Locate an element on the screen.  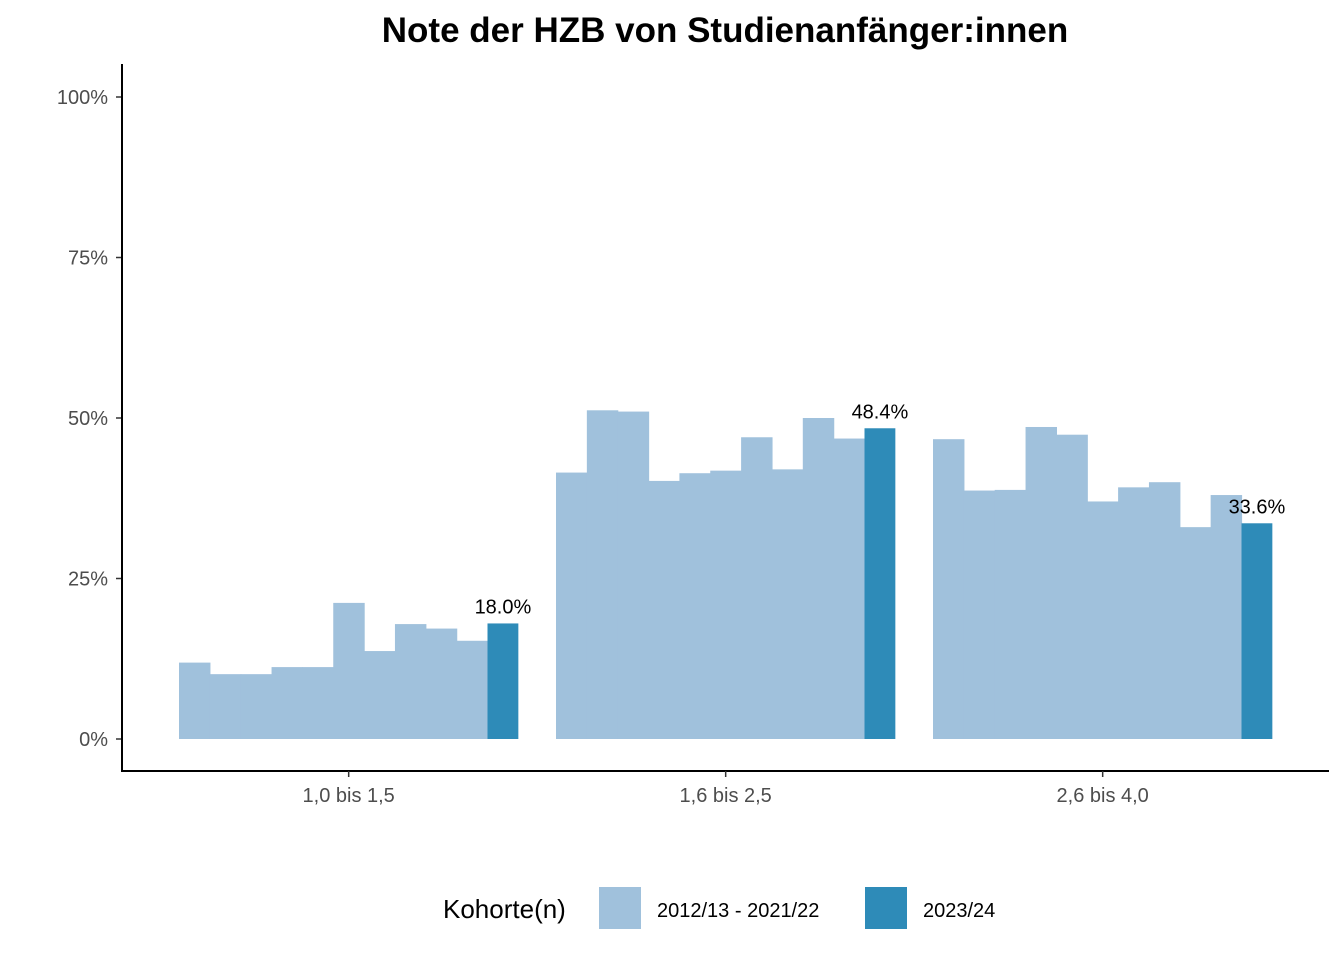
y-tick-label: 0% is located at coordinates (93, 740).